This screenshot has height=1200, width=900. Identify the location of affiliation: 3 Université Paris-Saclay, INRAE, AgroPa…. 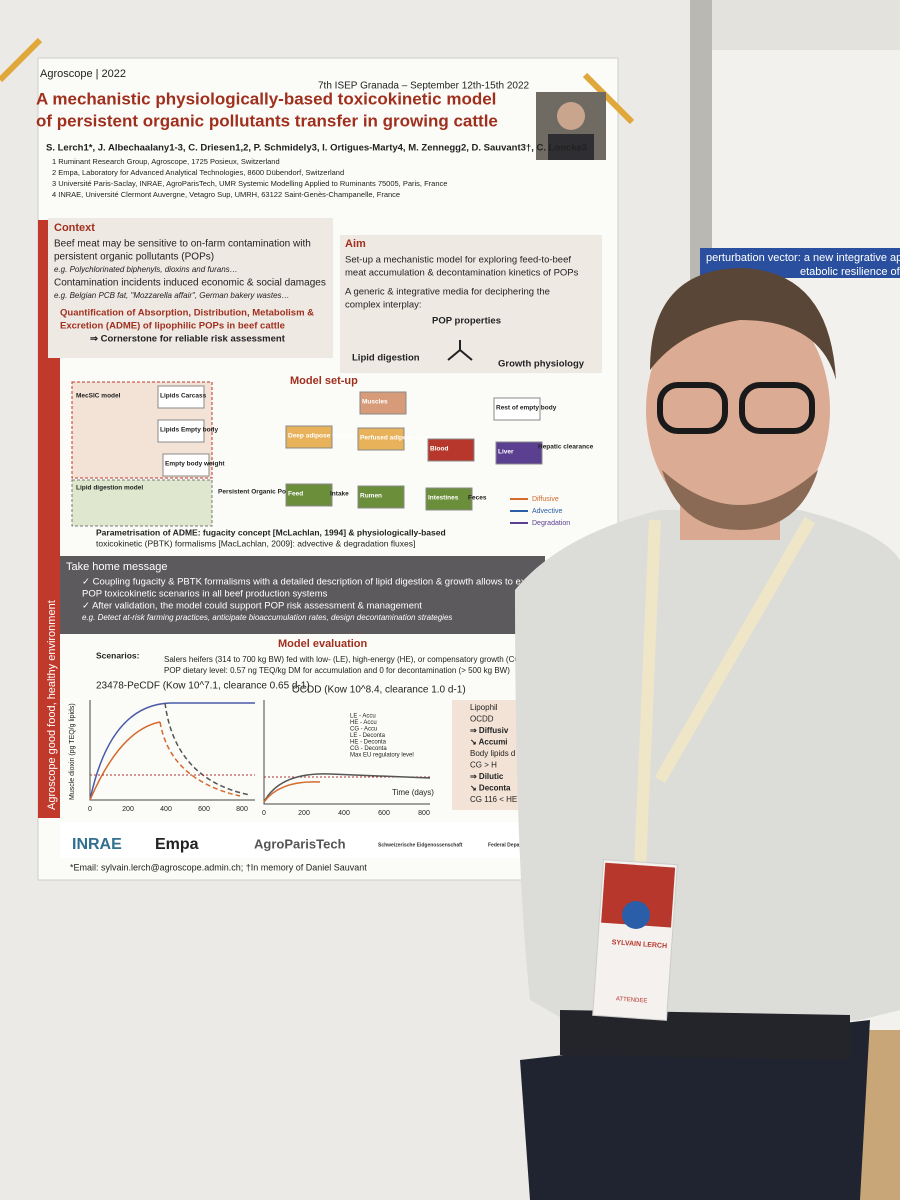
(249, 183).